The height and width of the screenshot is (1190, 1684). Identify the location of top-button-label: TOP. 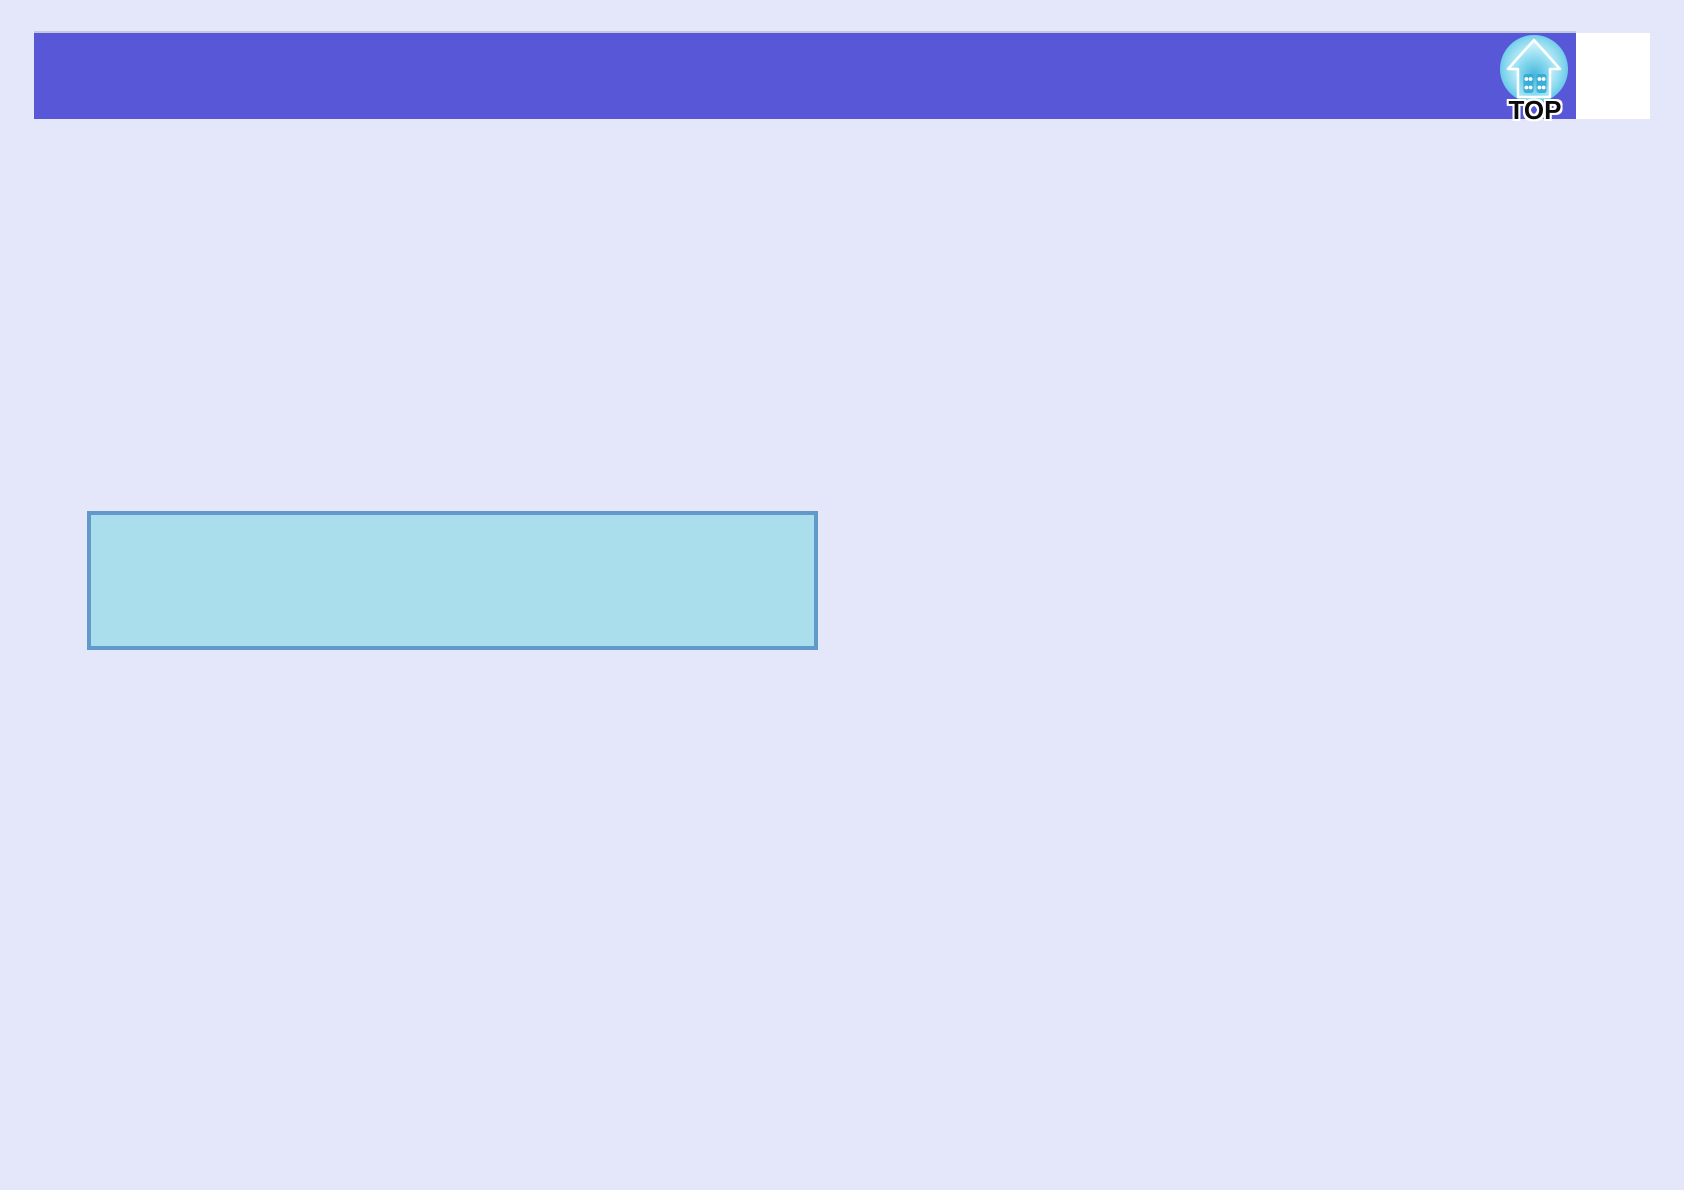
(1535, 110).